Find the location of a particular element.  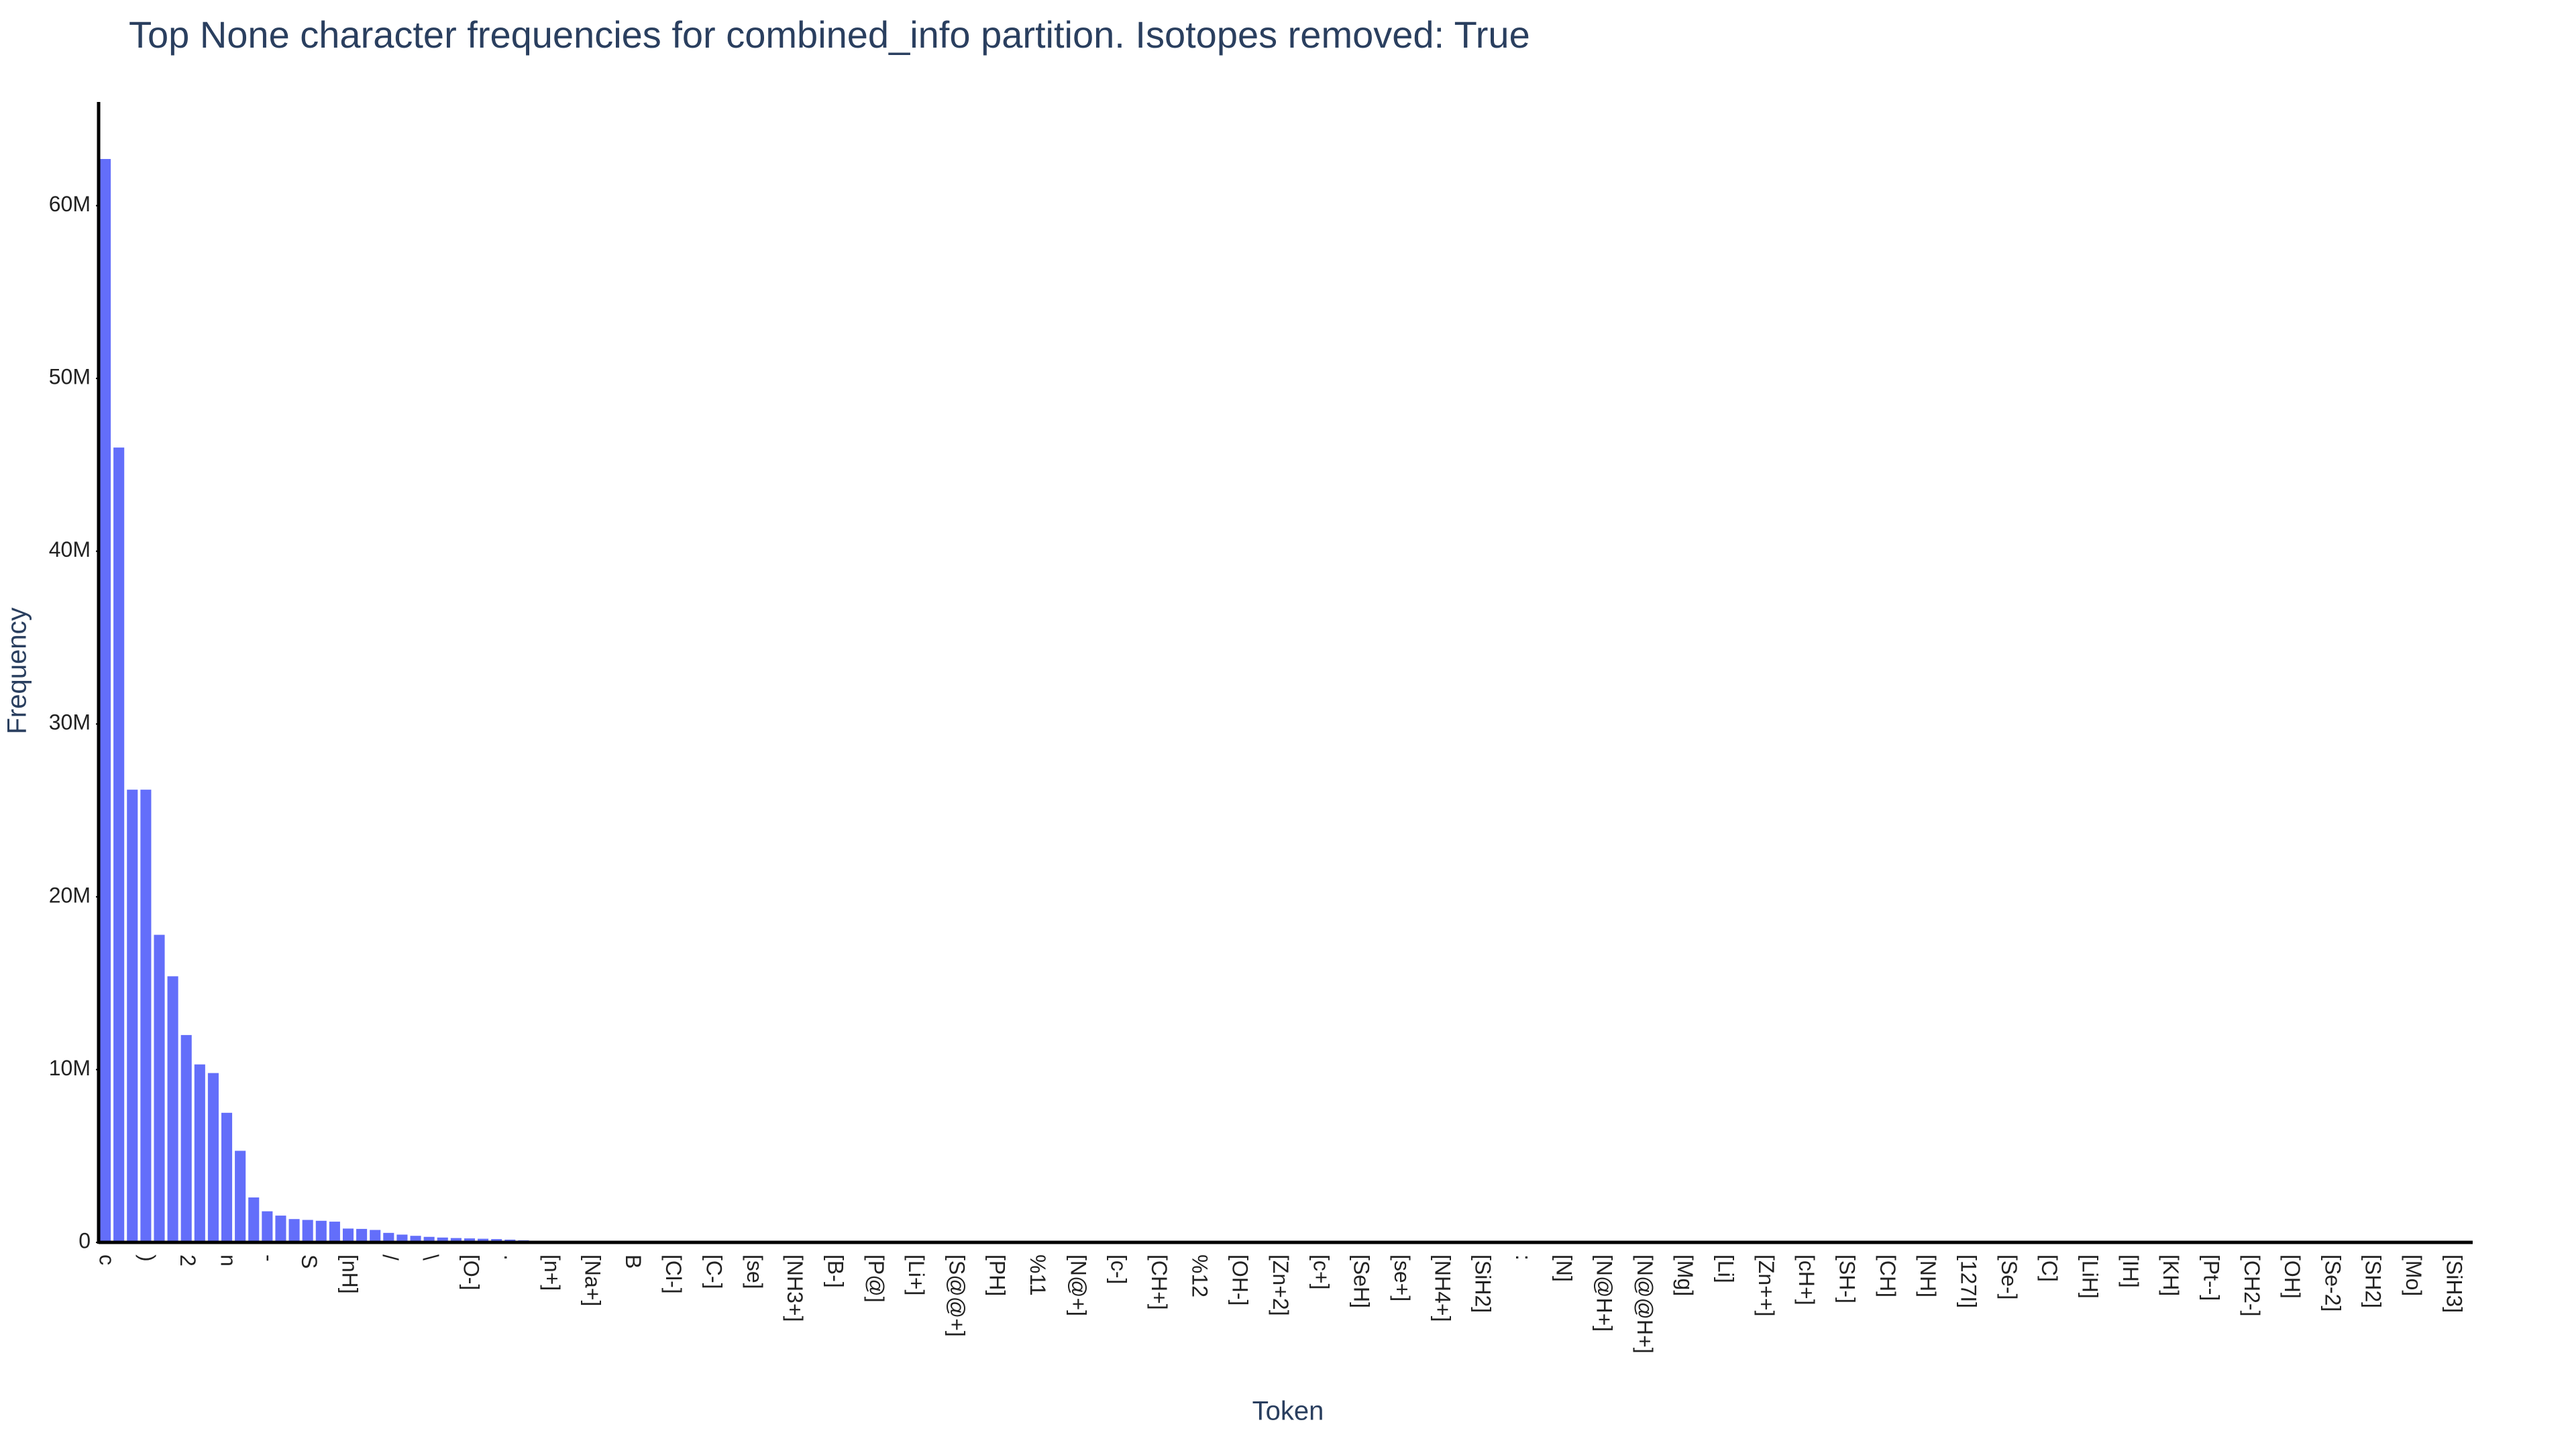

x-tick-label: \ is located at coordinates (431, 1257).